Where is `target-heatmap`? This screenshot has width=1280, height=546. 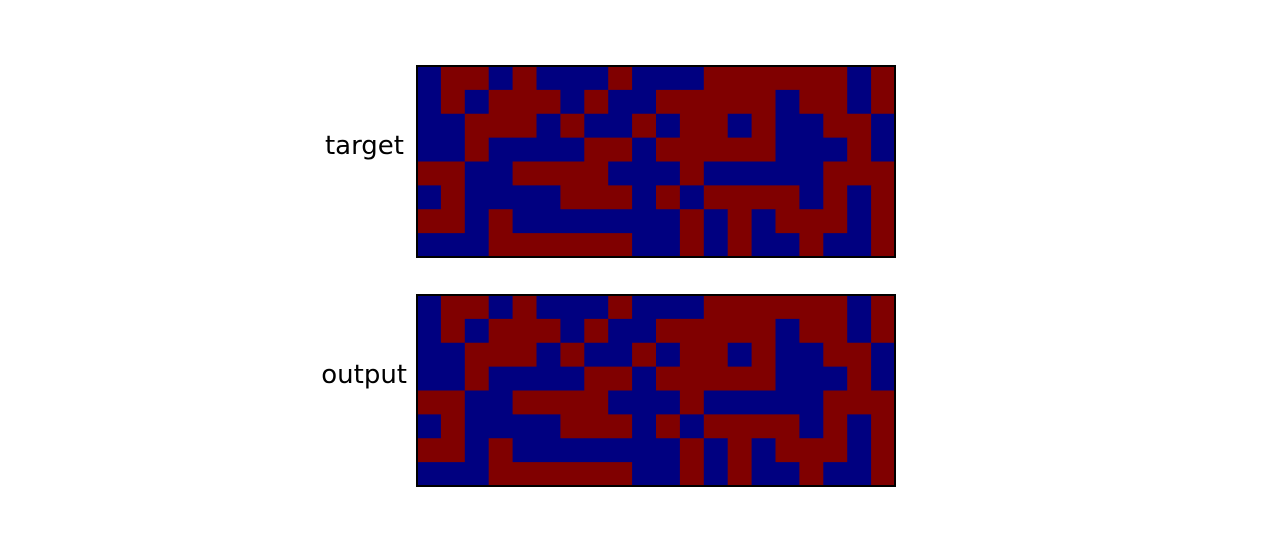
target-heatmap is located at coordinates (656, 161).